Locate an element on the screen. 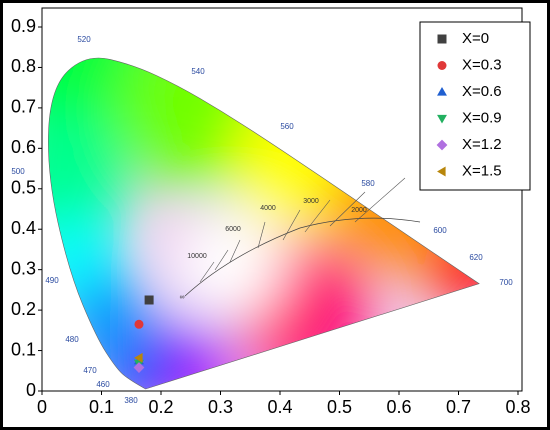  wavelength-label: 490 is located at coordinates (52, 280).